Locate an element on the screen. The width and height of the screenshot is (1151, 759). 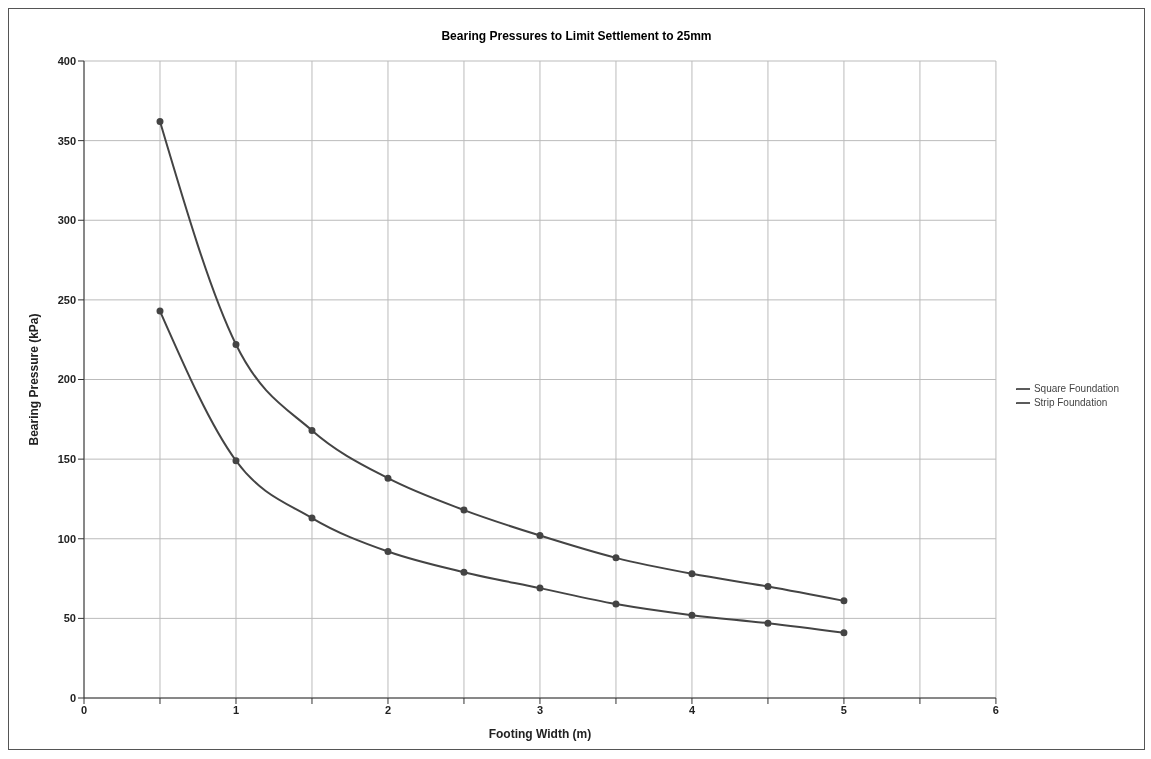
y-tick-label: 150 is located at coordinates (66, 459).